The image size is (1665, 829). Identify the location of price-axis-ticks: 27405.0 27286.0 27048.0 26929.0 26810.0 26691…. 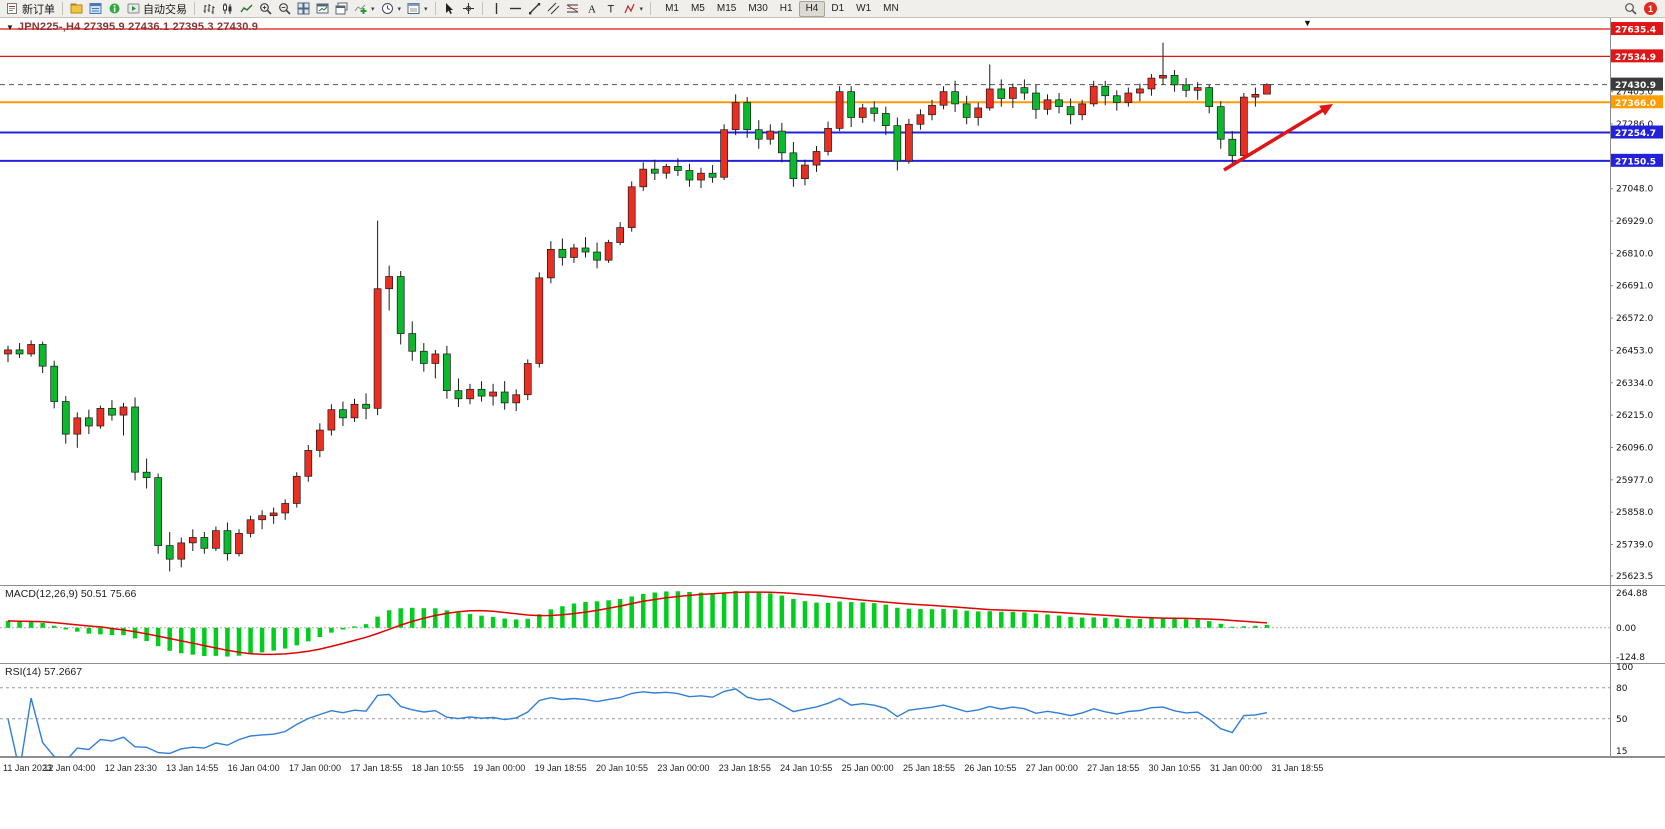
(1631, 335).